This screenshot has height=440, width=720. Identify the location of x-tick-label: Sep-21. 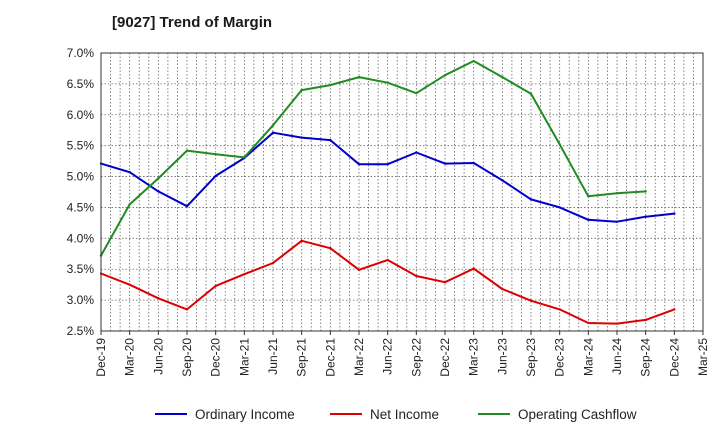
(302, 357).